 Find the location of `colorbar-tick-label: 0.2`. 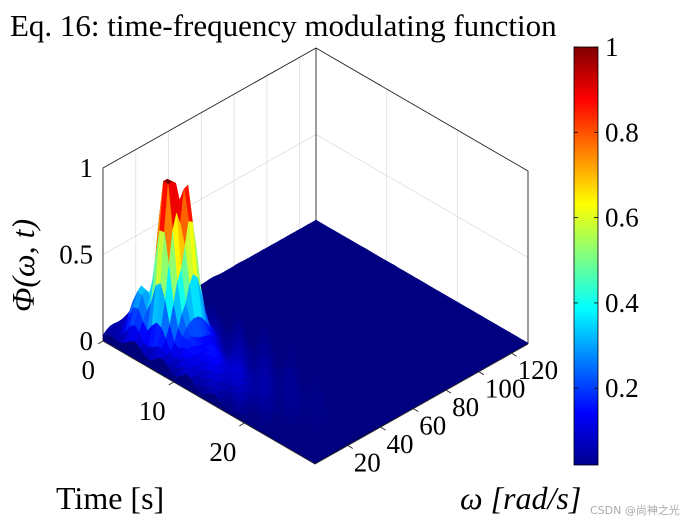

colorbar-tick-label: 0.2 is located at coordinates (622, 388).